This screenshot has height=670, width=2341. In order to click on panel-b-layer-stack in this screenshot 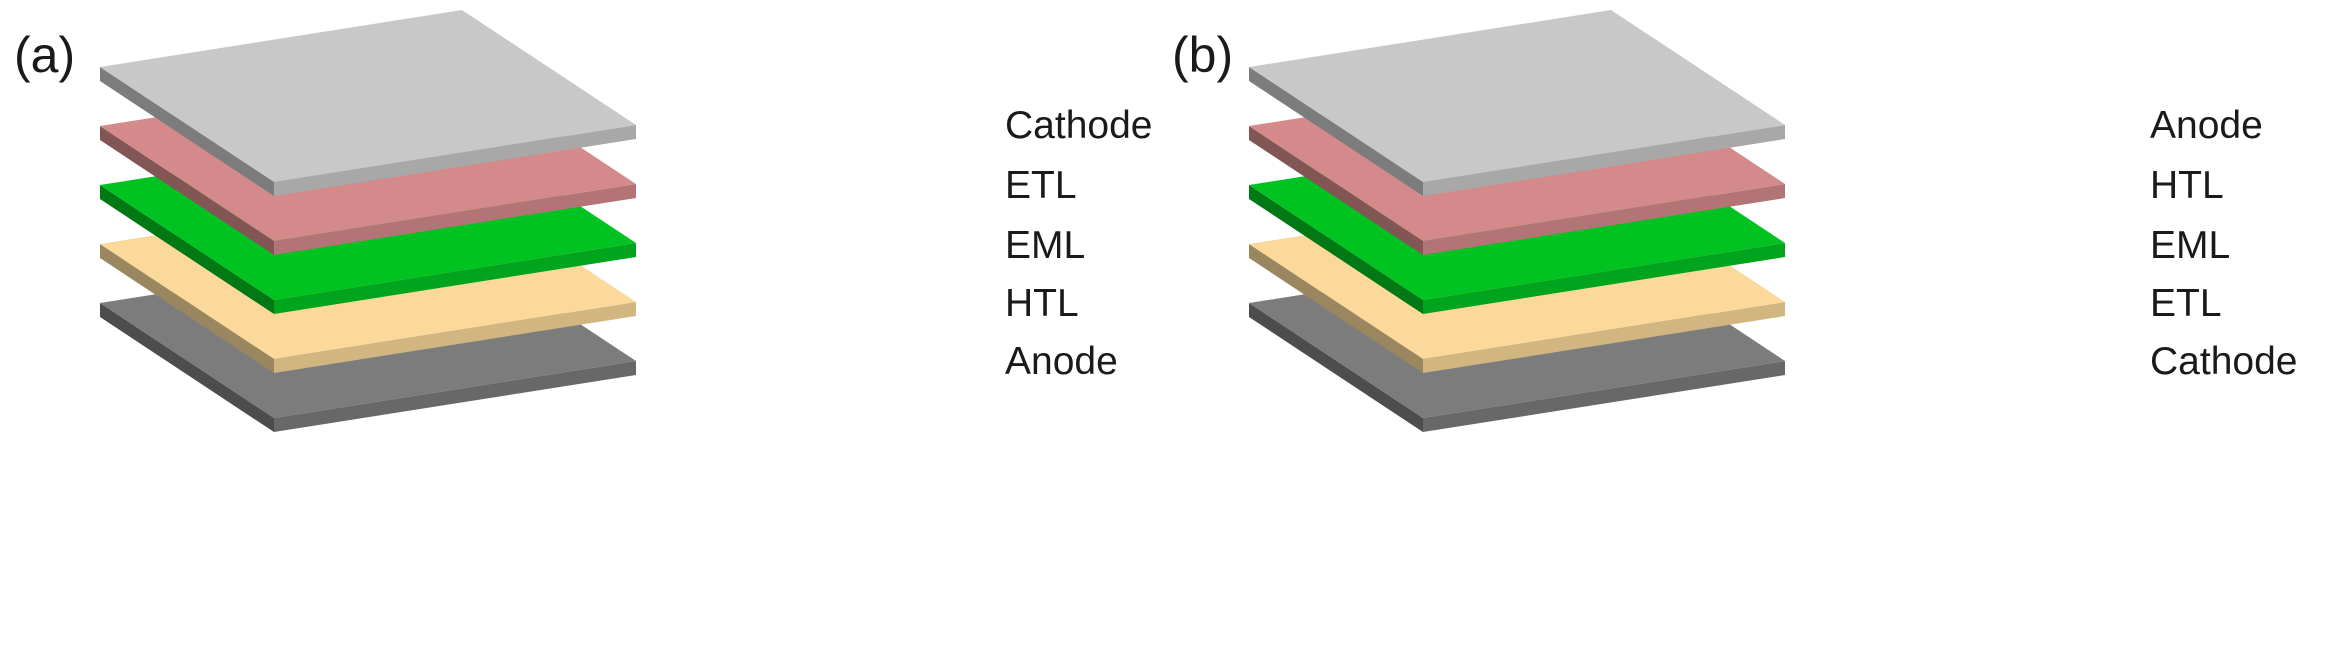, I will do `click(1517, 221)`.